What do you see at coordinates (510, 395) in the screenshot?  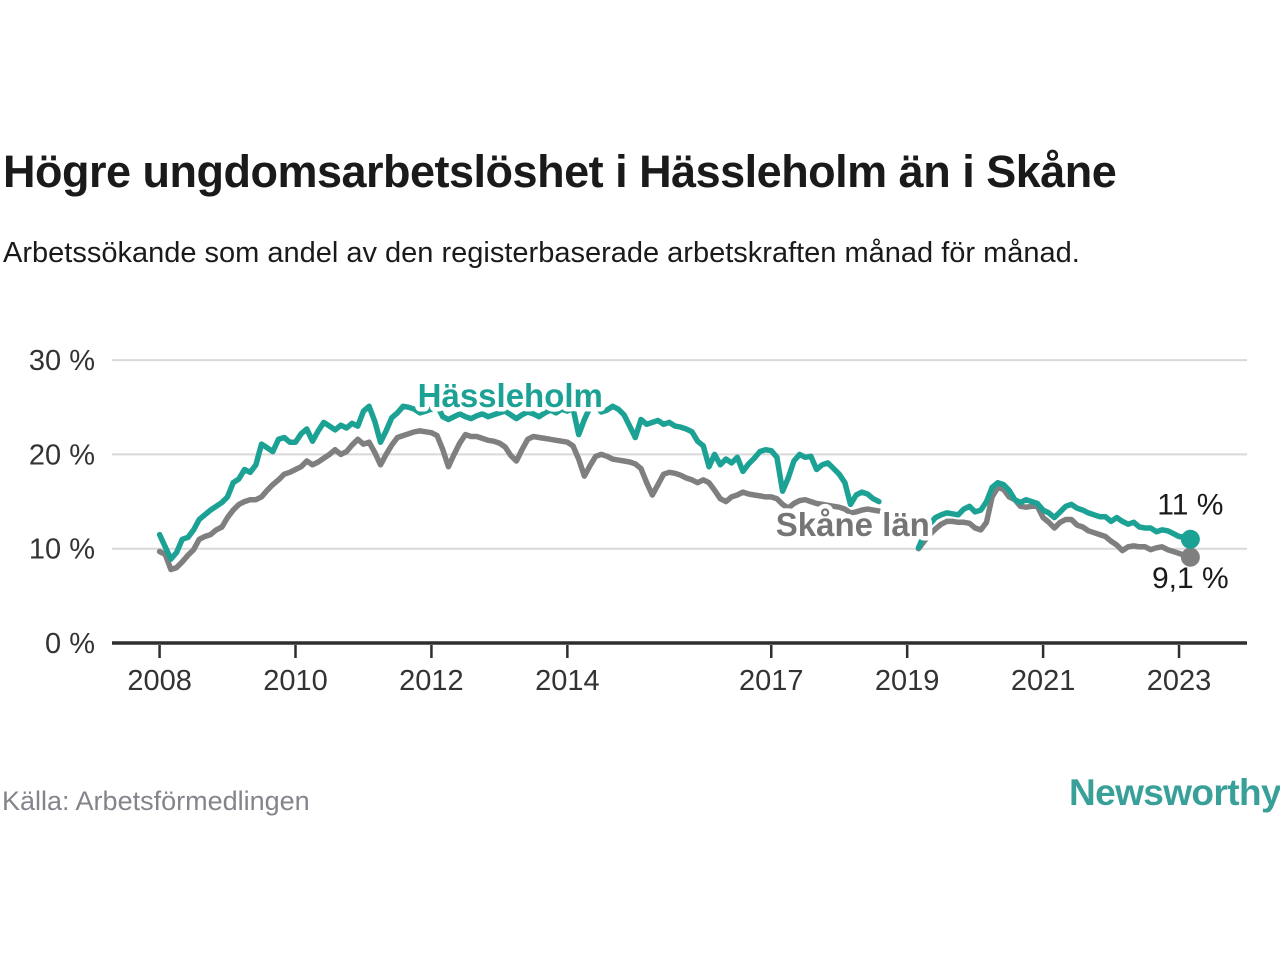 I see `hassleholm-series-label: Hässleholm` at bounding box center [510, 395].